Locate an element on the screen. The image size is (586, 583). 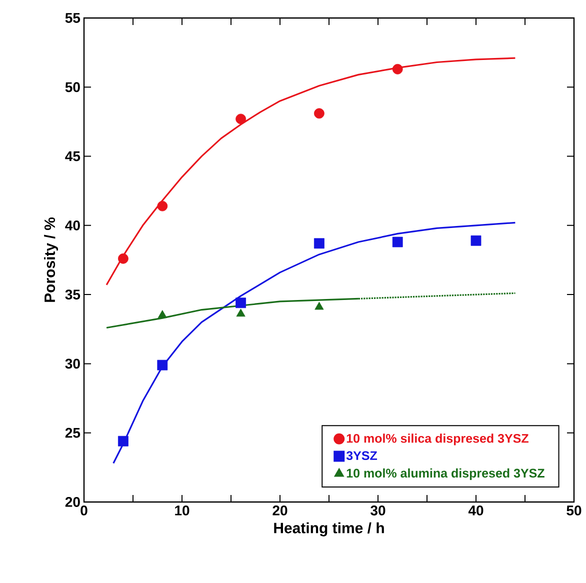
y-axis-title: Porosity / % is located at coordinates (51, 259).